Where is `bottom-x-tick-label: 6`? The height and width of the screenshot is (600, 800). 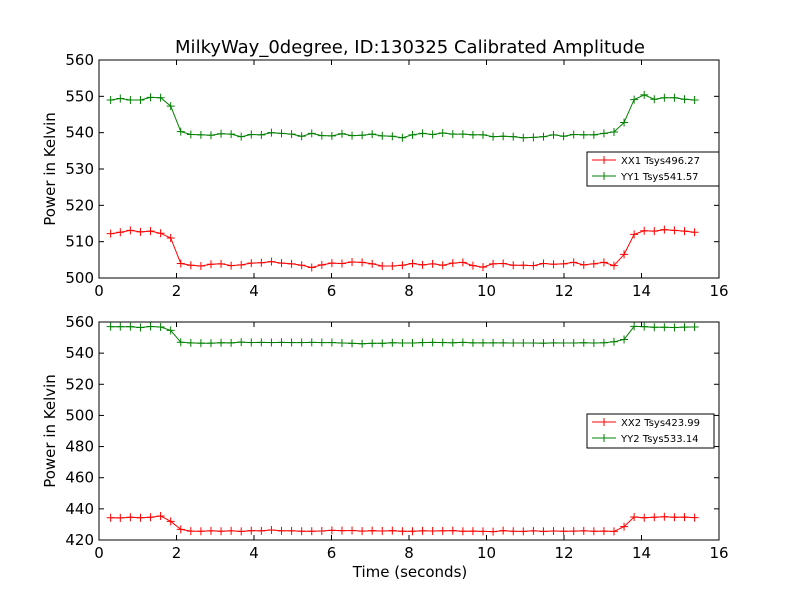
bottom-x-tick-label: 6 is located at coordinates (332, 553).